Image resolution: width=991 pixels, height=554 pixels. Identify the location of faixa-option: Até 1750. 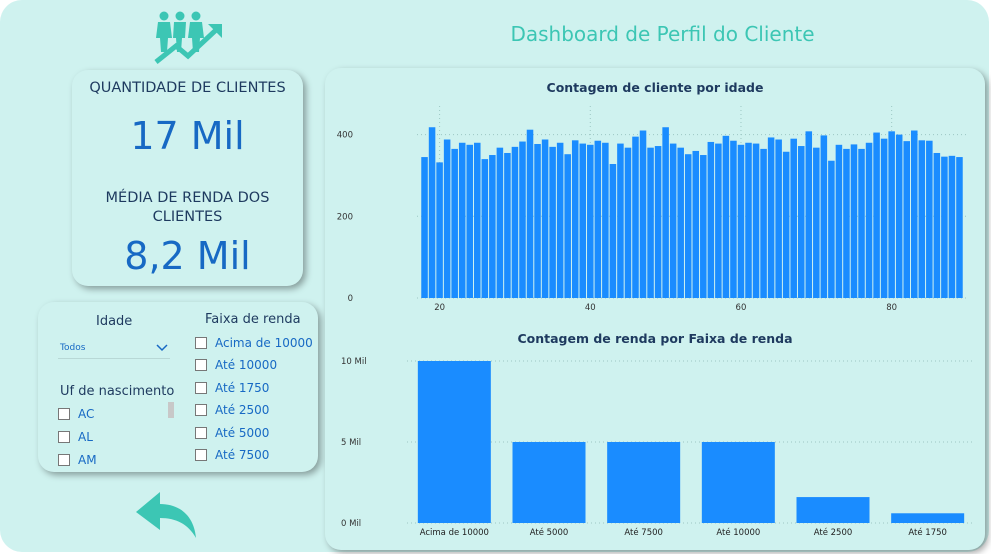
(232, 388).